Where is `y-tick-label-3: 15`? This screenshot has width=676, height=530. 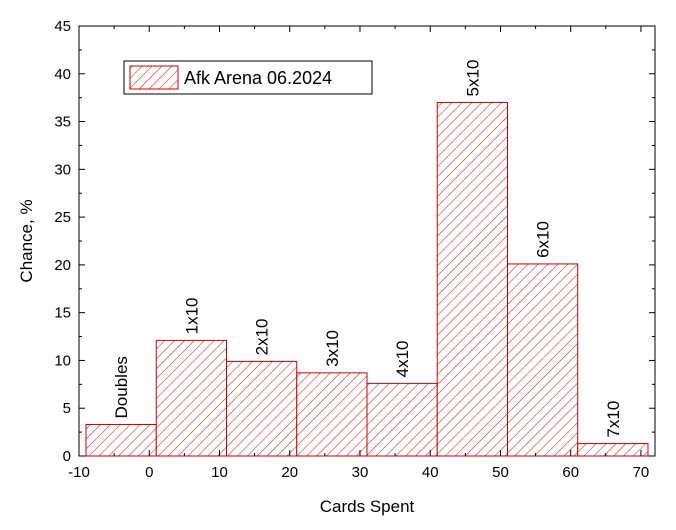
y-tick-label-3: 15 is located at coordinates (62, 313).